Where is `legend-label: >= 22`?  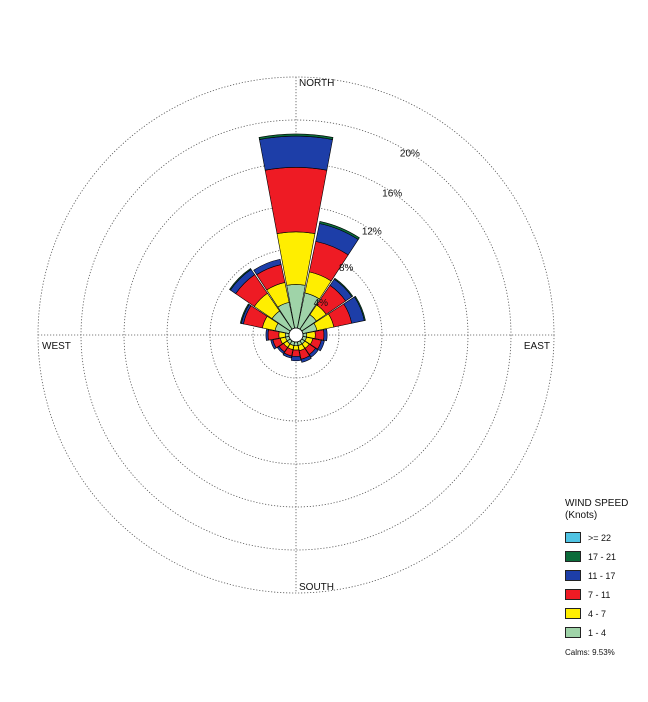
legend-label: >= 22 is located at coordinates (600, 537).